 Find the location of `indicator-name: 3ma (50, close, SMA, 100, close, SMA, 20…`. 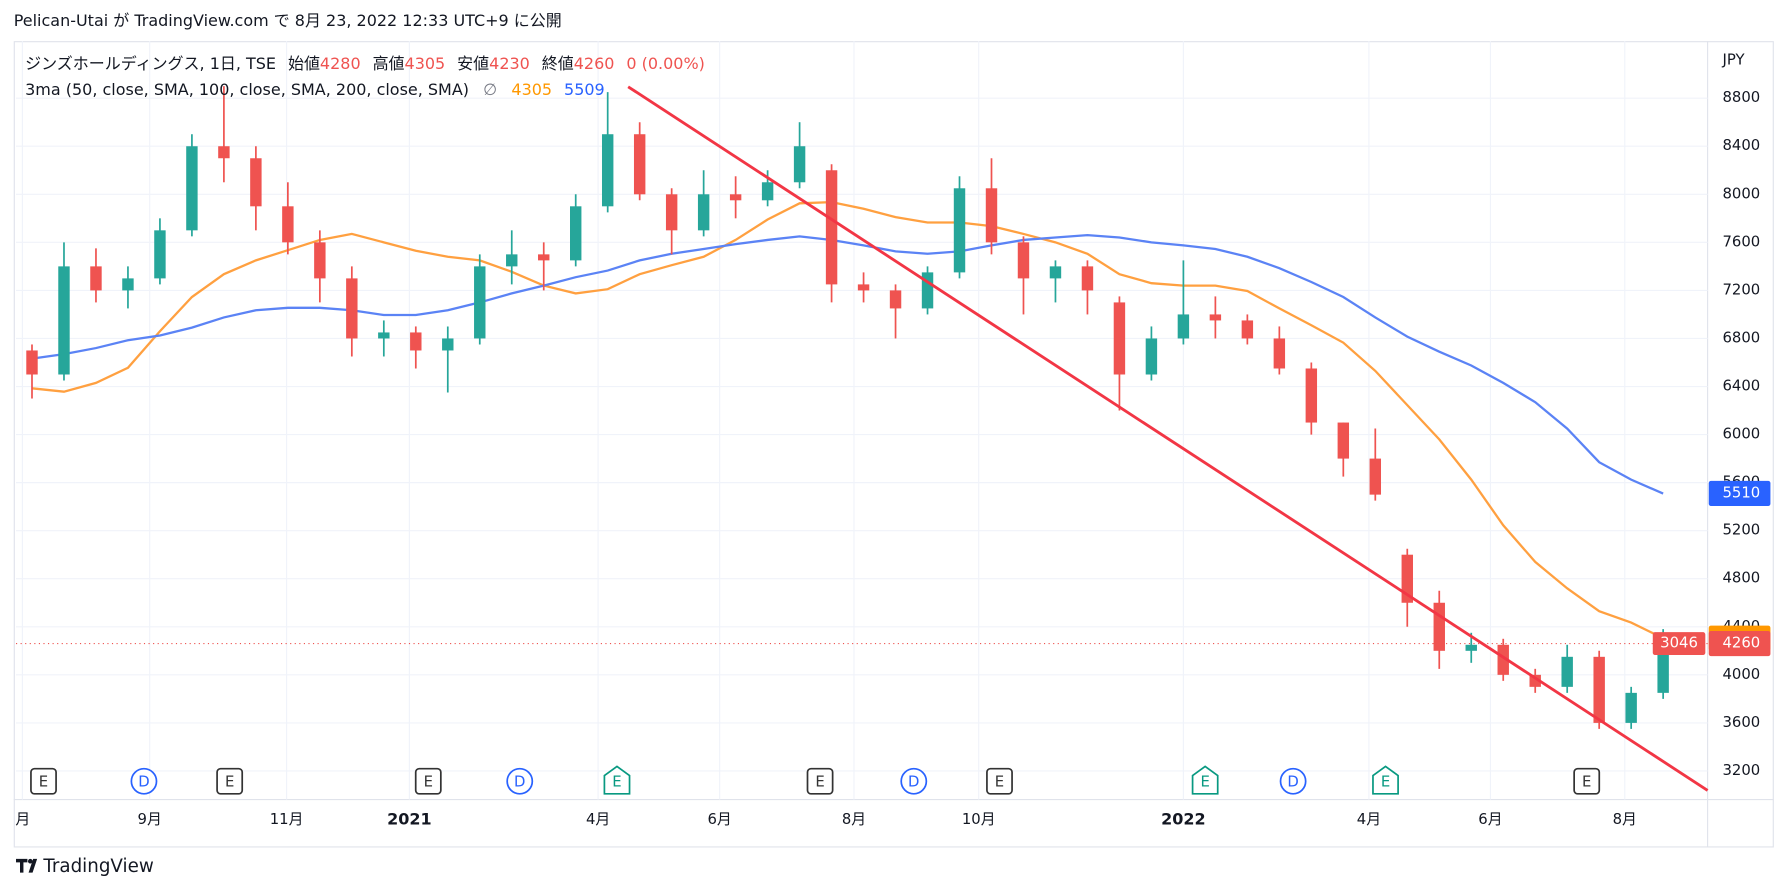

indicator-name: 3ma (50, close, SMA, 100, close, SMA, 20… is located at coordinates (247, 89).